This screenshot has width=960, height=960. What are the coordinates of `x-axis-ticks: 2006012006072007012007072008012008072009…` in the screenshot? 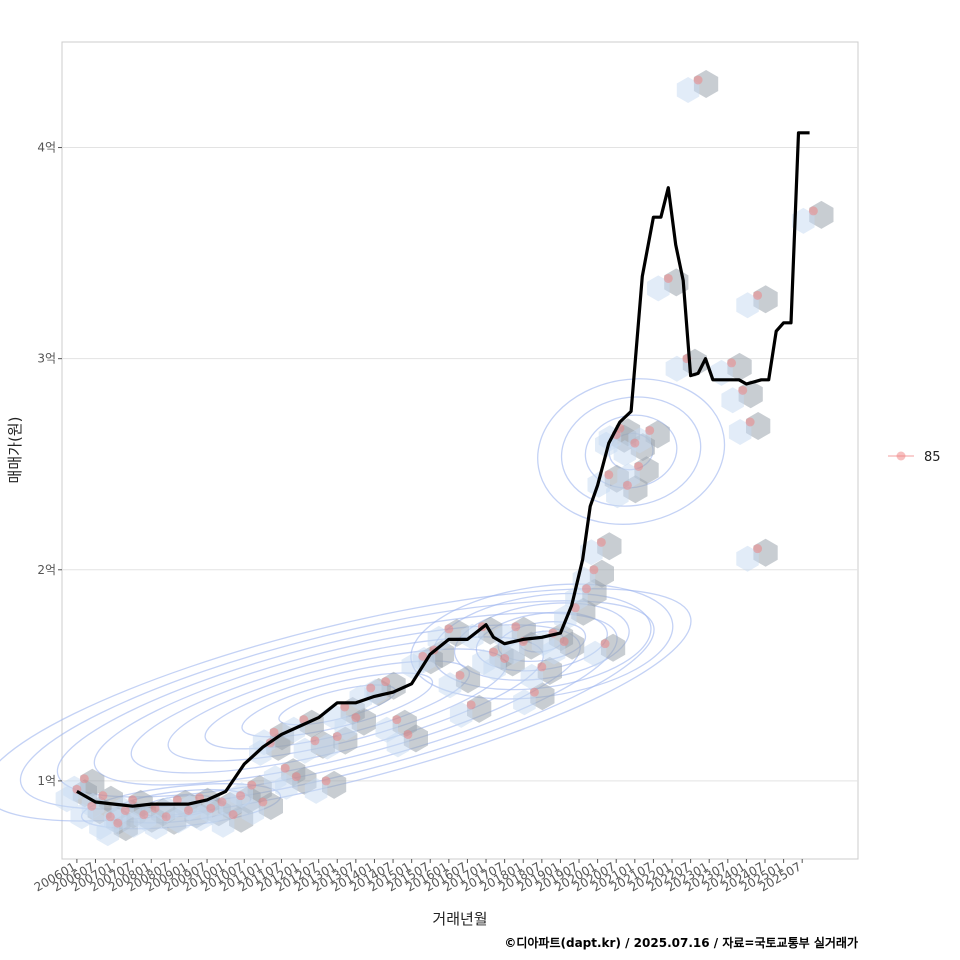 It's located at (418, 877).